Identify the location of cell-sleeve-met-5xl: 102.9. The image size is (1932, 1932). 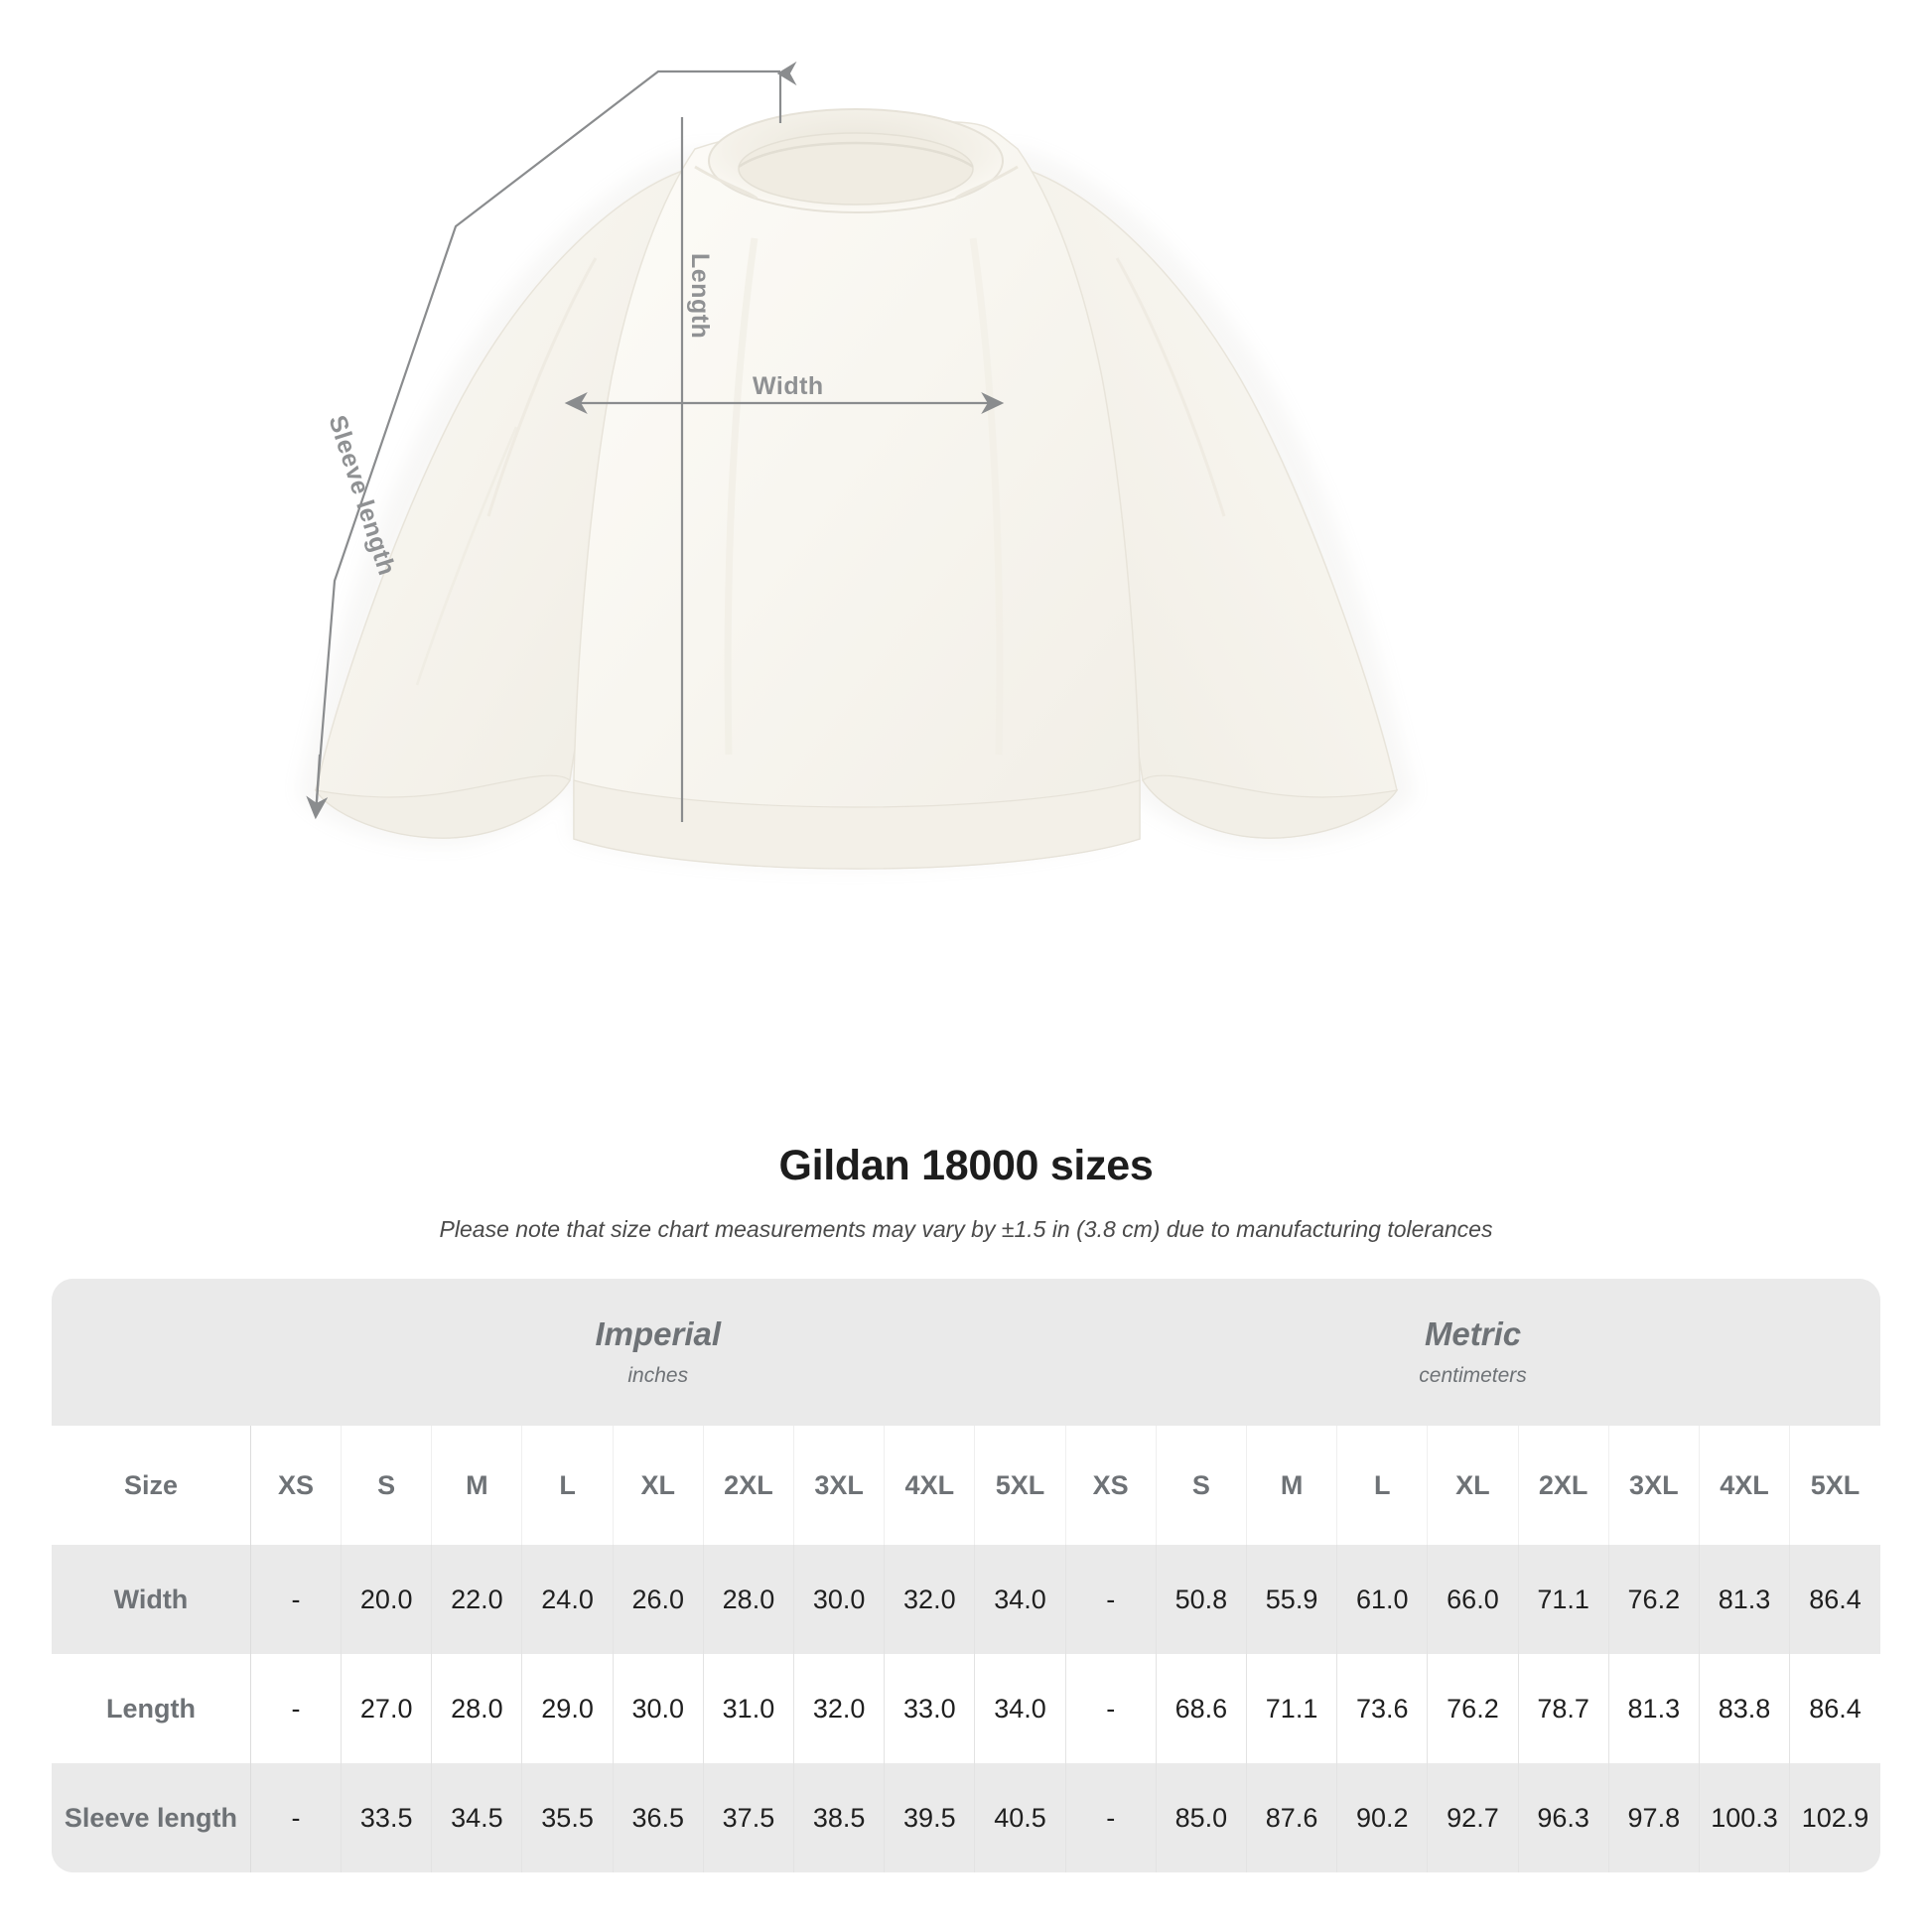
(1835, 1818).